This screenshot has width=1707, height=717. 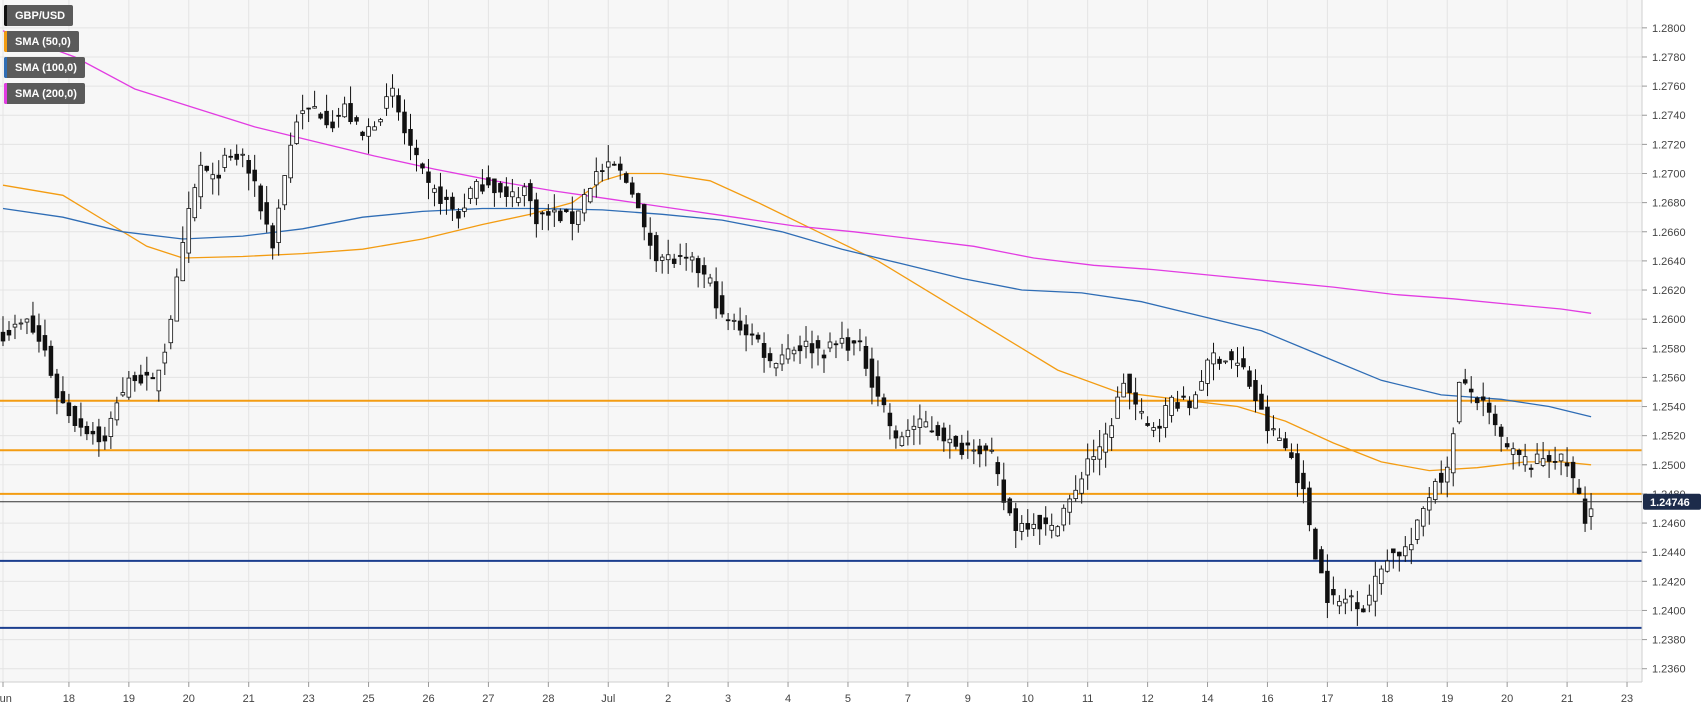 I want to click on x-tick-label: 3, so click(x=728, y=699).